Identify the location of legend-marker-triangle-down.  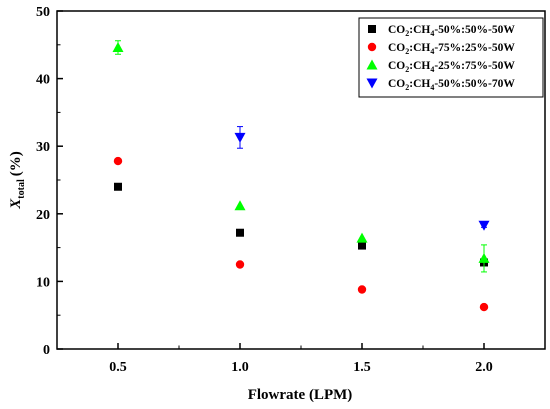
(372, 83).